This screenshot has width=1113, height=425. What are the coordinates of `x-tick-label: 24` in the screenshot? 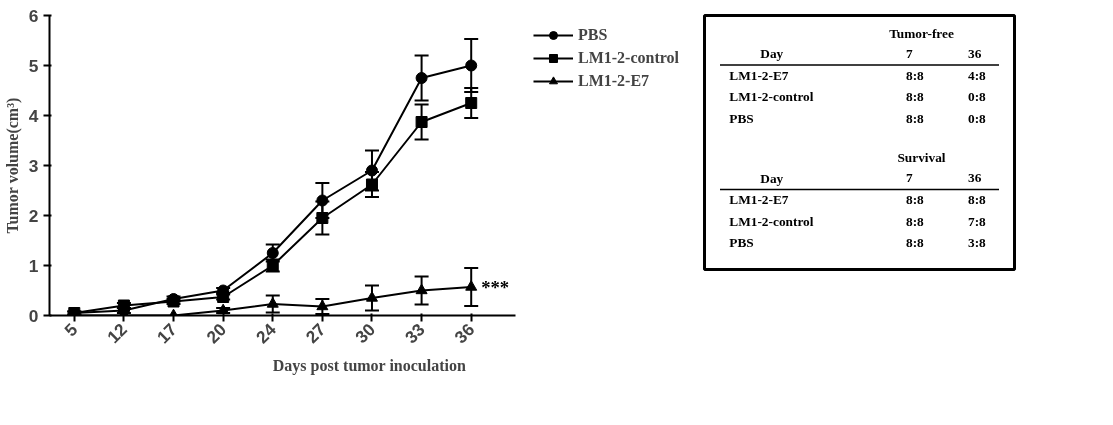 It's located at (266, 333).